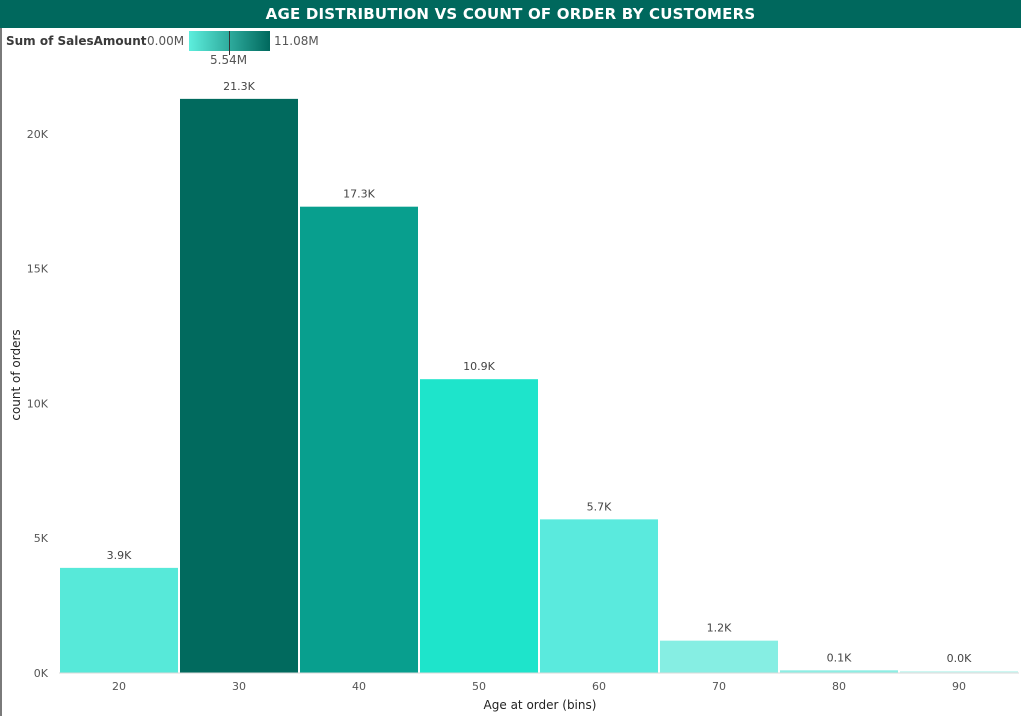 This screenshot has height=716, width=1021. Describe the element at coordinates (206, 50) in the screenshot. I see `color-legend: Sum of SalesAmount 0.00M 11.08M 5.54M` at that location.